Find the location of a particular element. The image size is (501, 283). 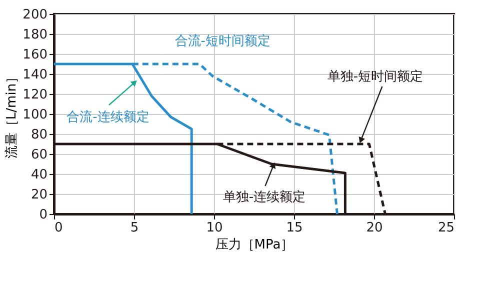

y-tick-label: 200 is located at coordinates (35, 15).